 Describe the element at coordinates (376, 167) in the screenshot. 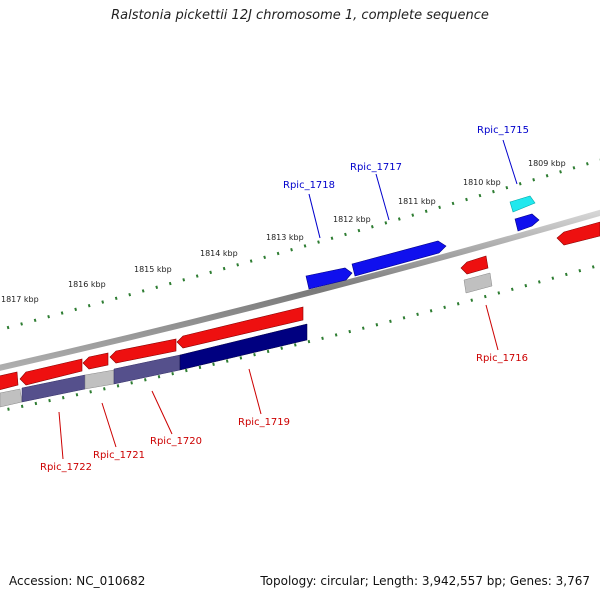

I see `gene-label-rpic-1717: Rpic_1717` at that location.